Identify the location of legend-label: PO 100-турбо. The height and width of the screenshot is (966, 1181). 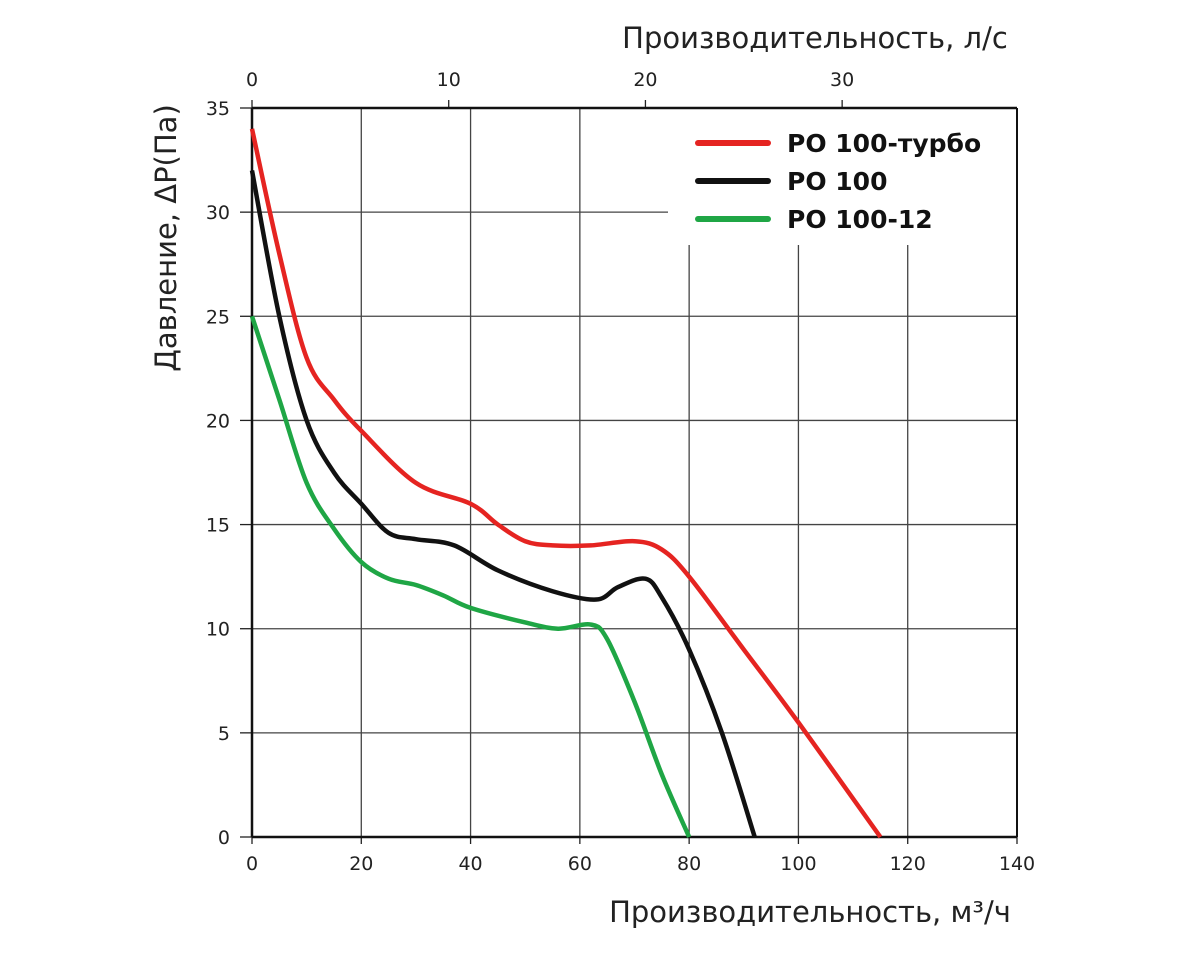
(884, 143).